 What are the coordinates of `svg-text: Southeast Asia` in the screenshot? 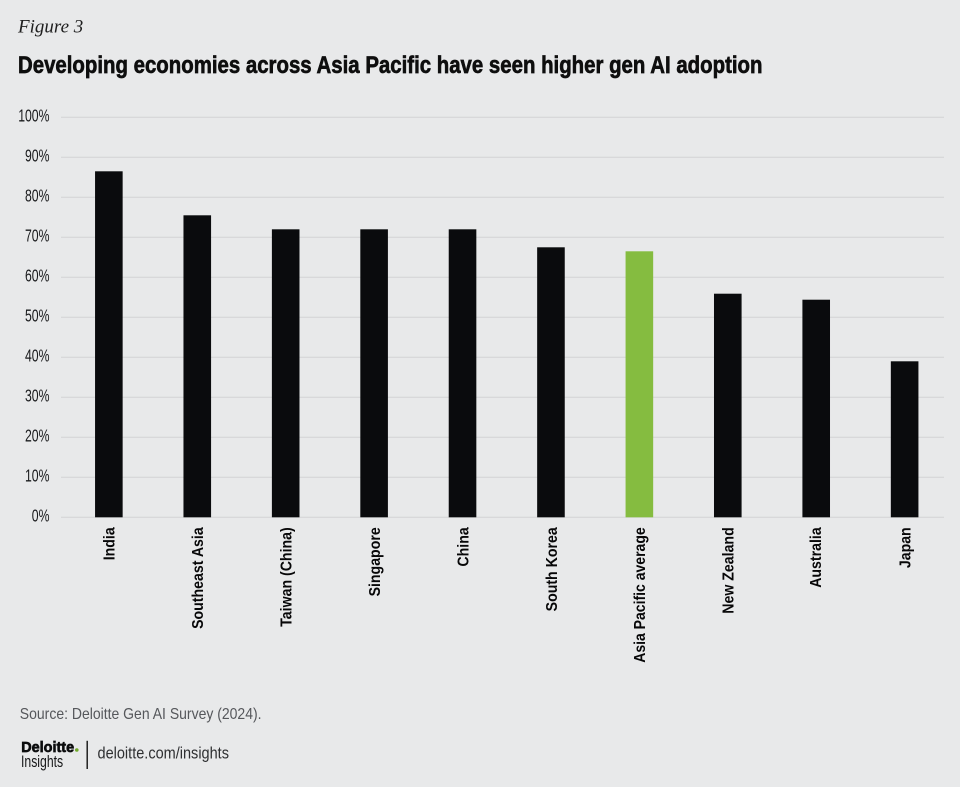 It's located at (198, 578).